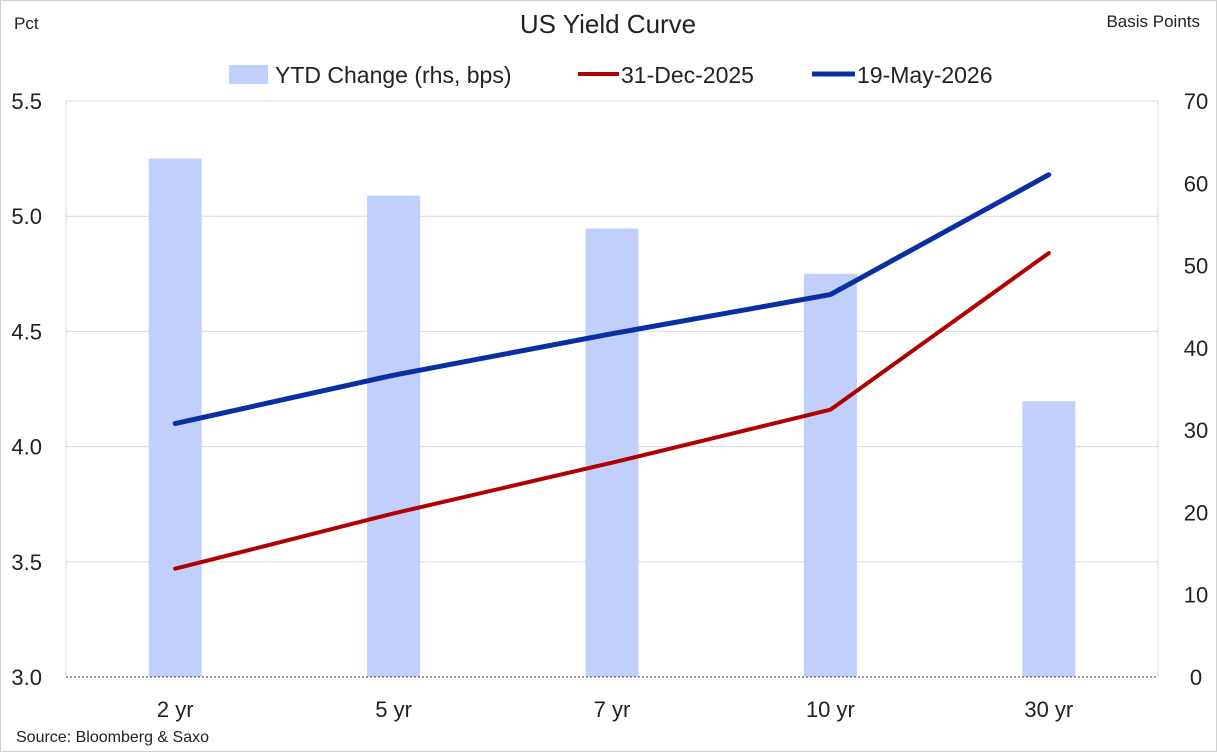 The image size is (1217, 752). What do you see at coordinates (1196, 101) in the screenshot?
I see `right-axis-tick-label: 70` at bounding box center [1196, 101].